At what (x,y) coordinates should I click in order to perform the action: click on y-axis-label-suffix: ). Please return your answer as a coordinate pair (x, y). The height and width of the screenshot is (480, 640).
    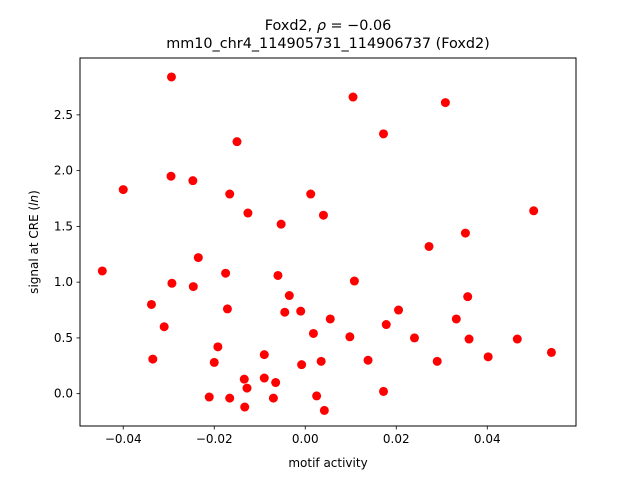
    Looking at the image, I should click on (34, 192).